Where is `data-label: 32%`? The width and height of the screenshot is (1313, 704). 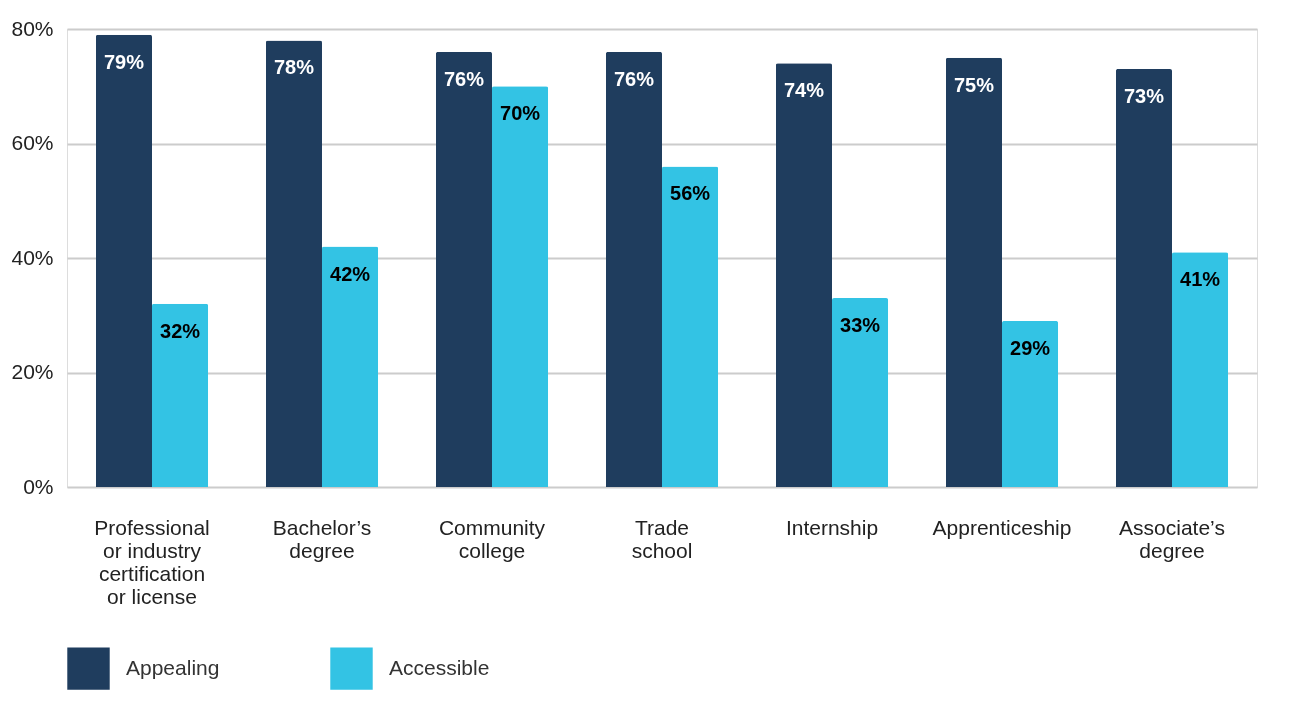 data-label: 32% is located at coordinates (180, 330).